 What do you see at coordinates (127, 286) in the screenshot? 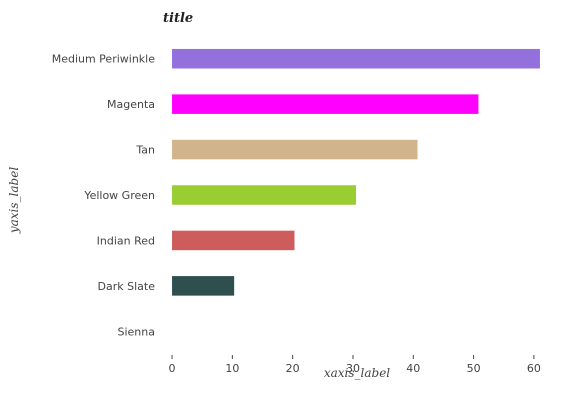
I see `y-tick-label: Dark Slate` at bounding box center [127, 286].